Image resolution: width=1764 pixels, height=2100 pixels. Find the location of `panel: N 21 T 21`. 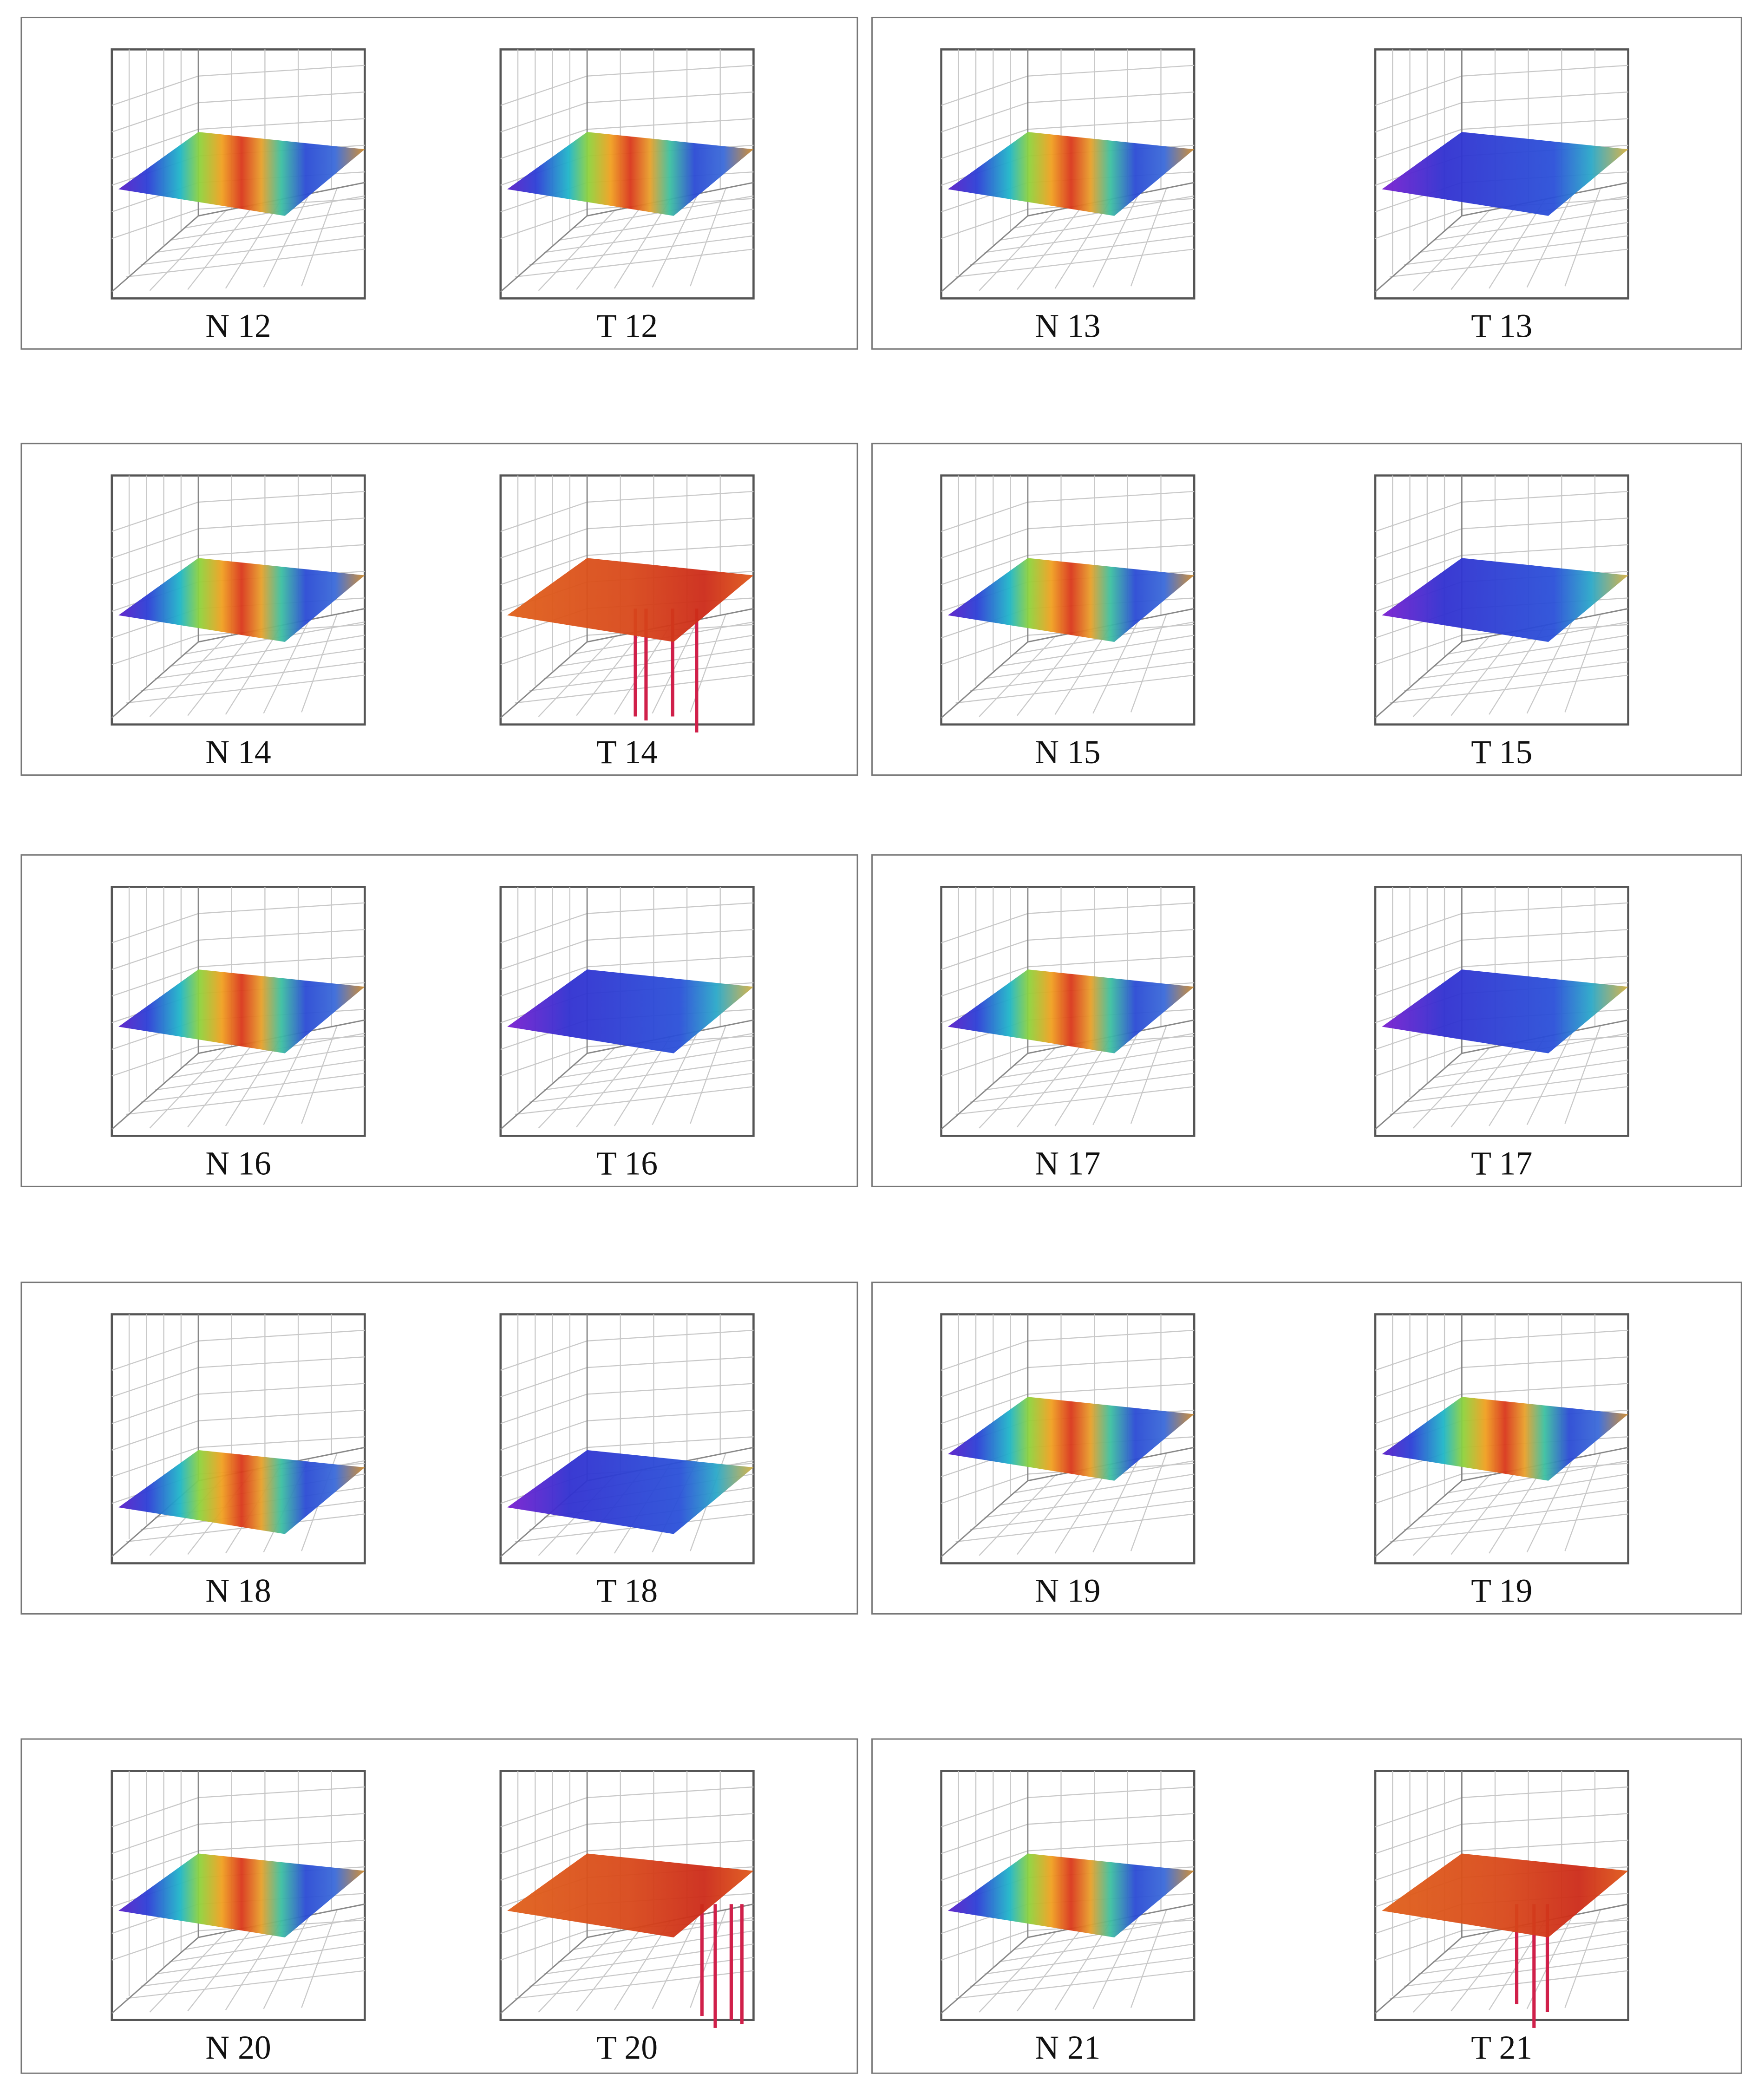

panel: N 21 T 21 is located at coordinates (1306, 1906).